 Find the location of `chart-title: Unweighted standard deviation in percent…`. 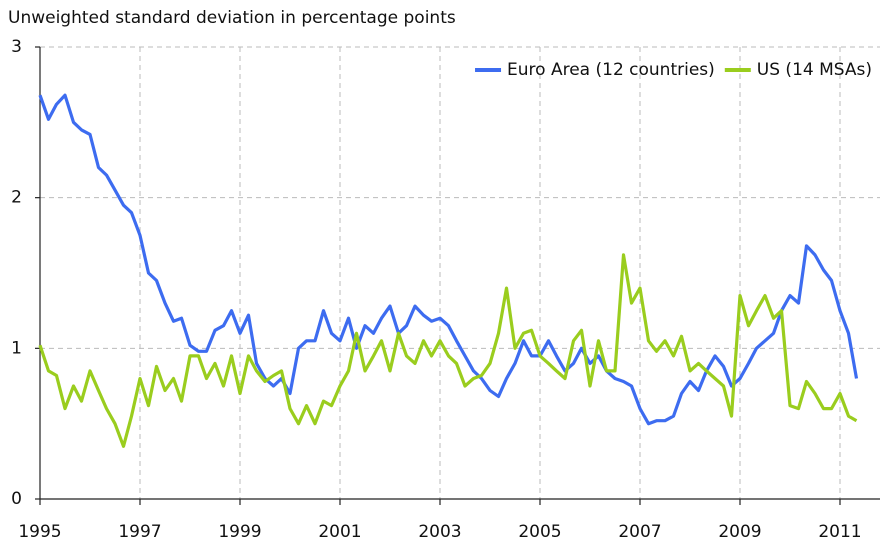

chart-title: Unweighted standard deviation in percent… is located at coordinates (232, 18).